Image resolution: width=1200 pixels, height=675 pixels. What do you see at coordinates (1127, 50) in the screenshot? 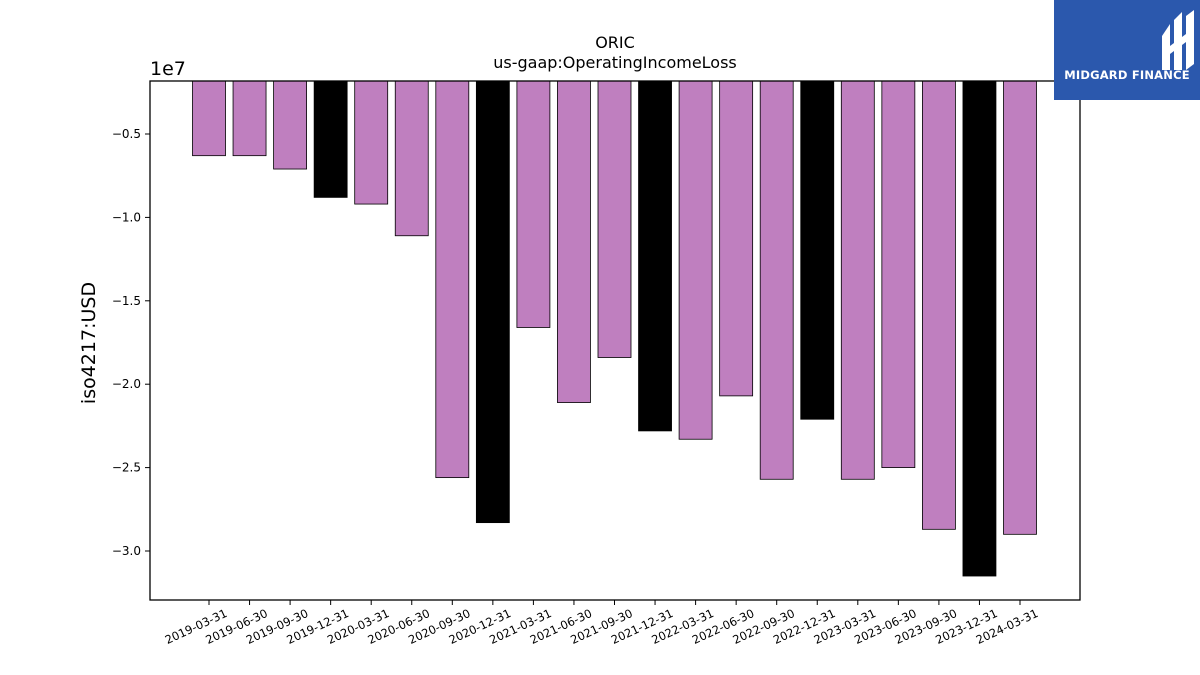
I see `midgard-finance-logo: MIDGARD FINANCE` at bounding box center [1127, 50].